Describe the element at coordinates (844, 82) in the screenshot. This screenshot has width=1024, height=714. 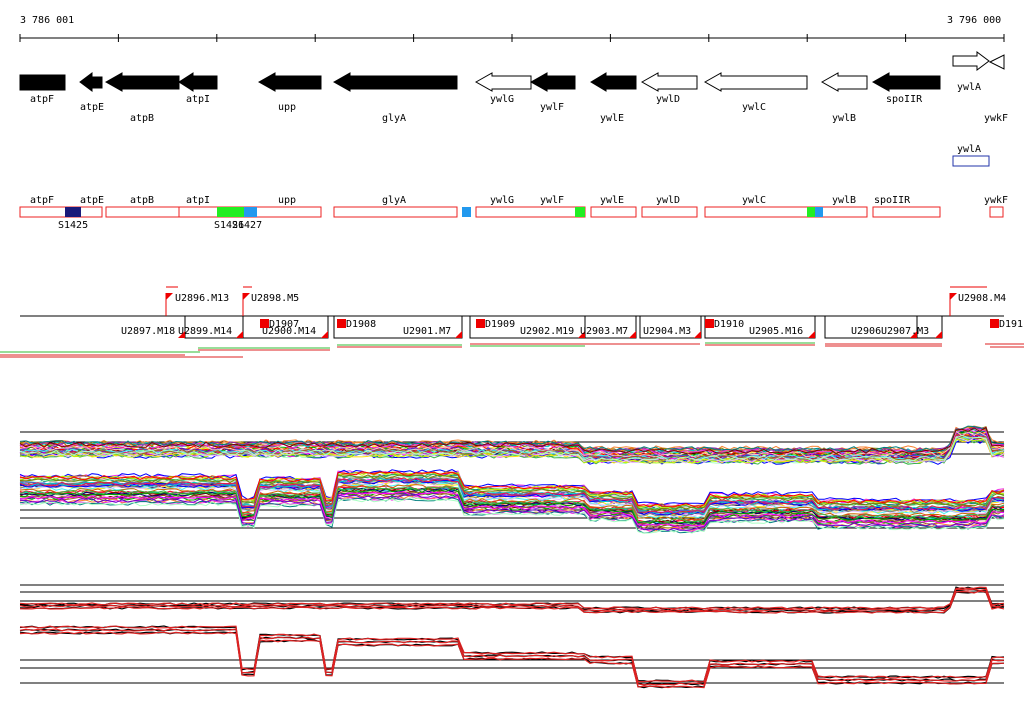
I see `gene-arrow-ywlB` at that location.